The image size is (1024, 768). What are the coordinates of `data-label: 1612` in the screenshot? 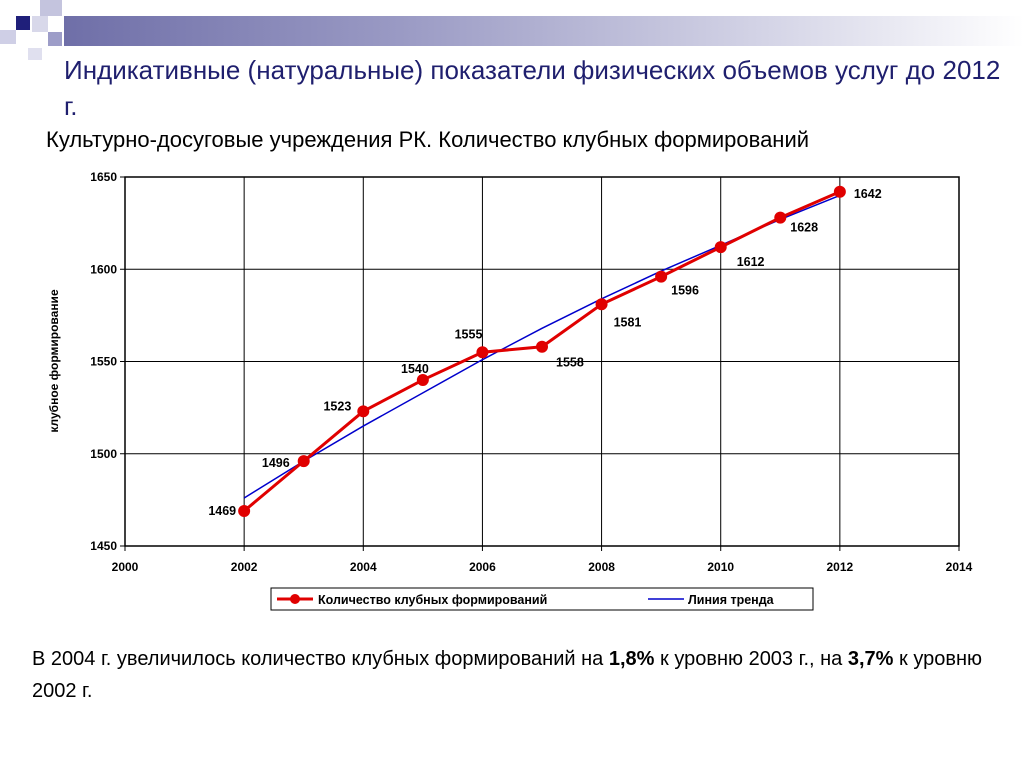 It's located at (751, 262).